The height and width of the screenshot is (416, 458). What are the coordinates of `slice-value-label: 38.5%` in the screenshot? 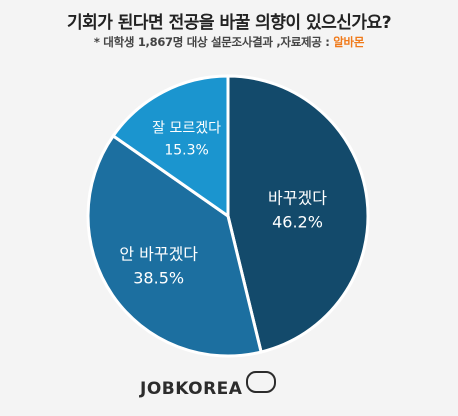 It's located at (158, 277).